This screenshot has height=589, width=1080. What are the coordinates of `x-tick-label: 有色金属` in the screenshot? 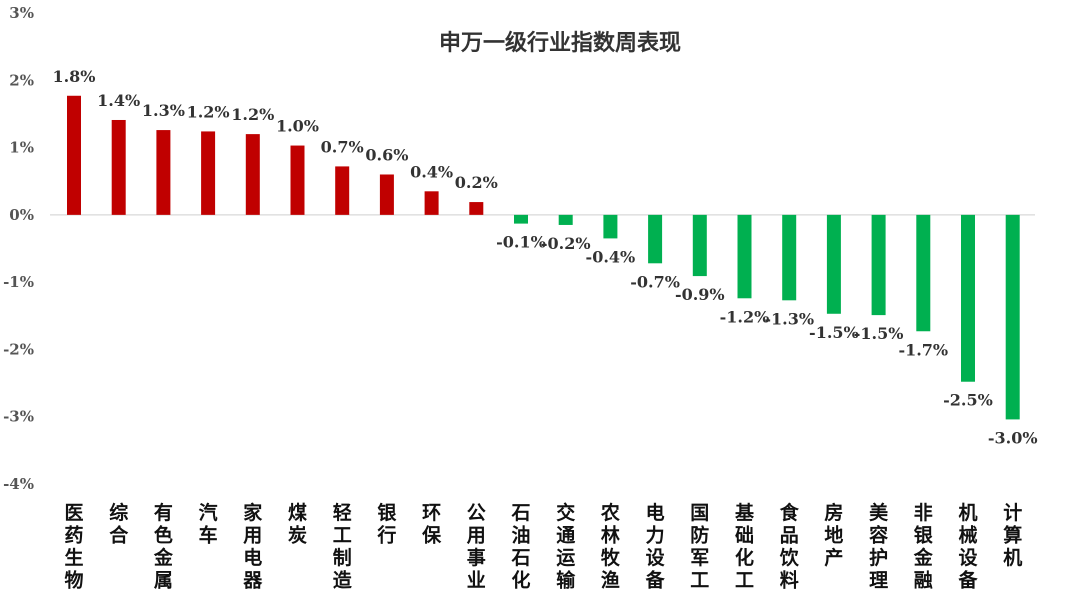 It's located at (163, 545).